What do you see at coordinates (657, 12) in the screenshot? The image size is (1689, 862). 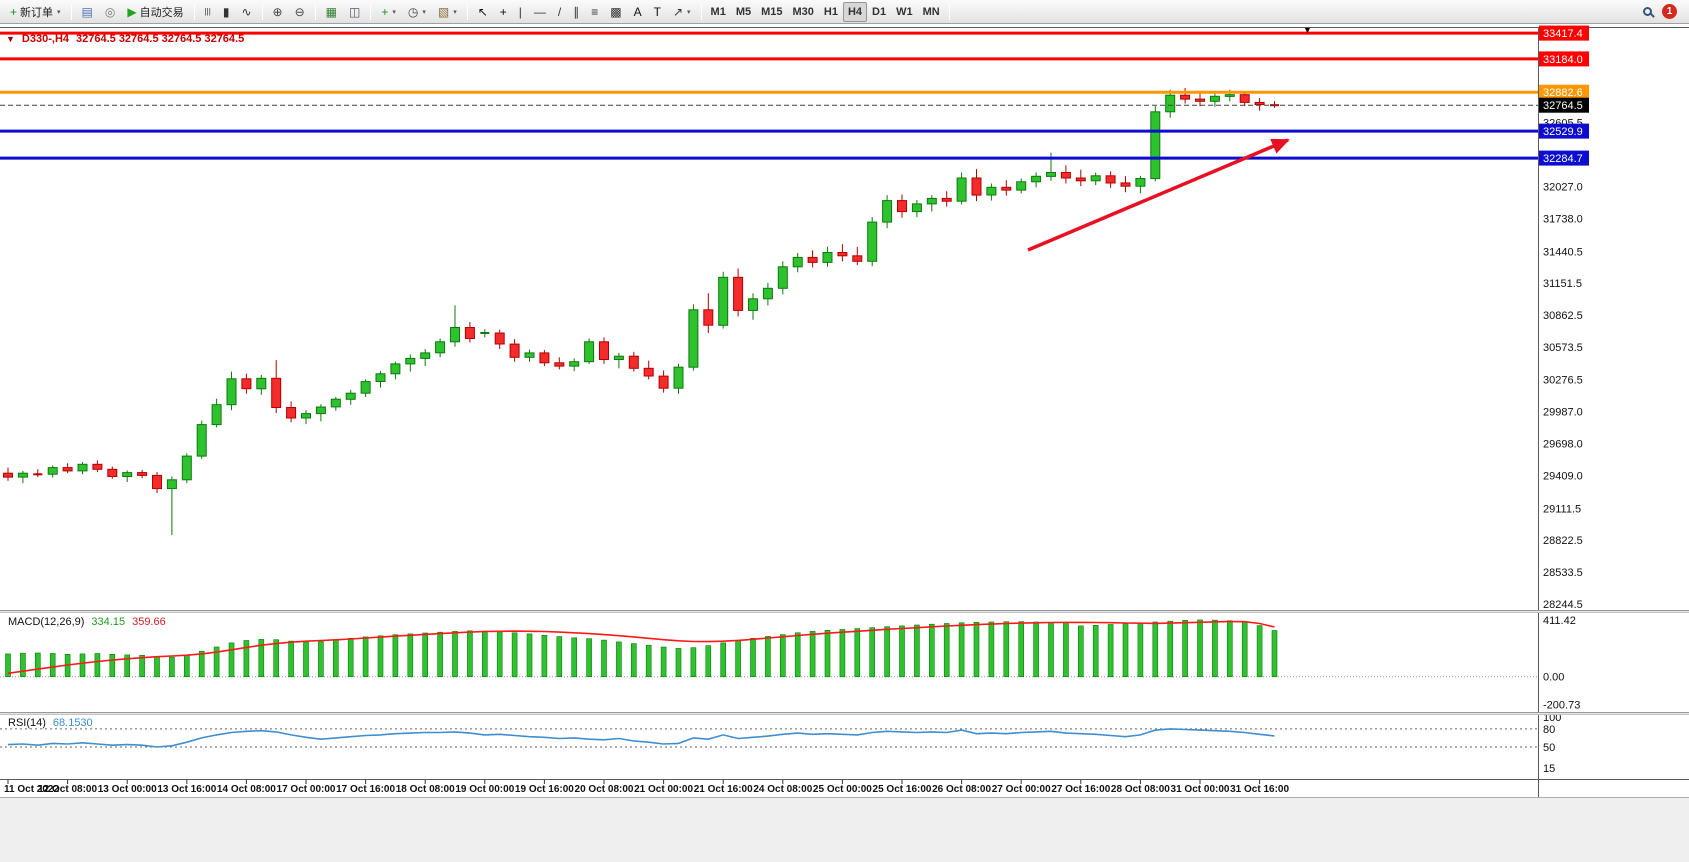 I see `label-button: T` at bounding box center [657, 12].